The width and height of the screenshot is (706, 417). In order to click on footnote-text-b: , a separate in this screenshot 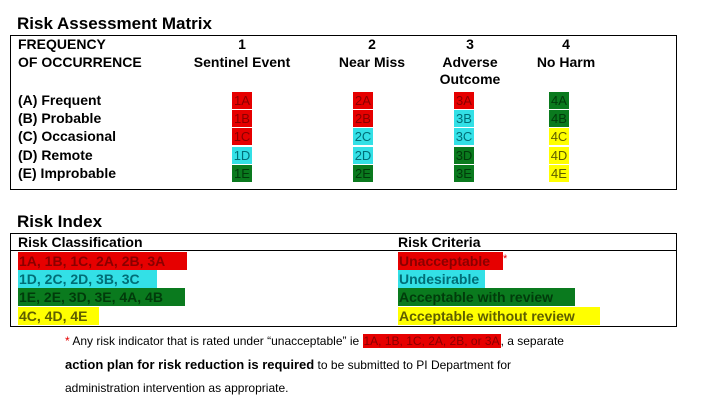, I will do `click(532, 341)`.